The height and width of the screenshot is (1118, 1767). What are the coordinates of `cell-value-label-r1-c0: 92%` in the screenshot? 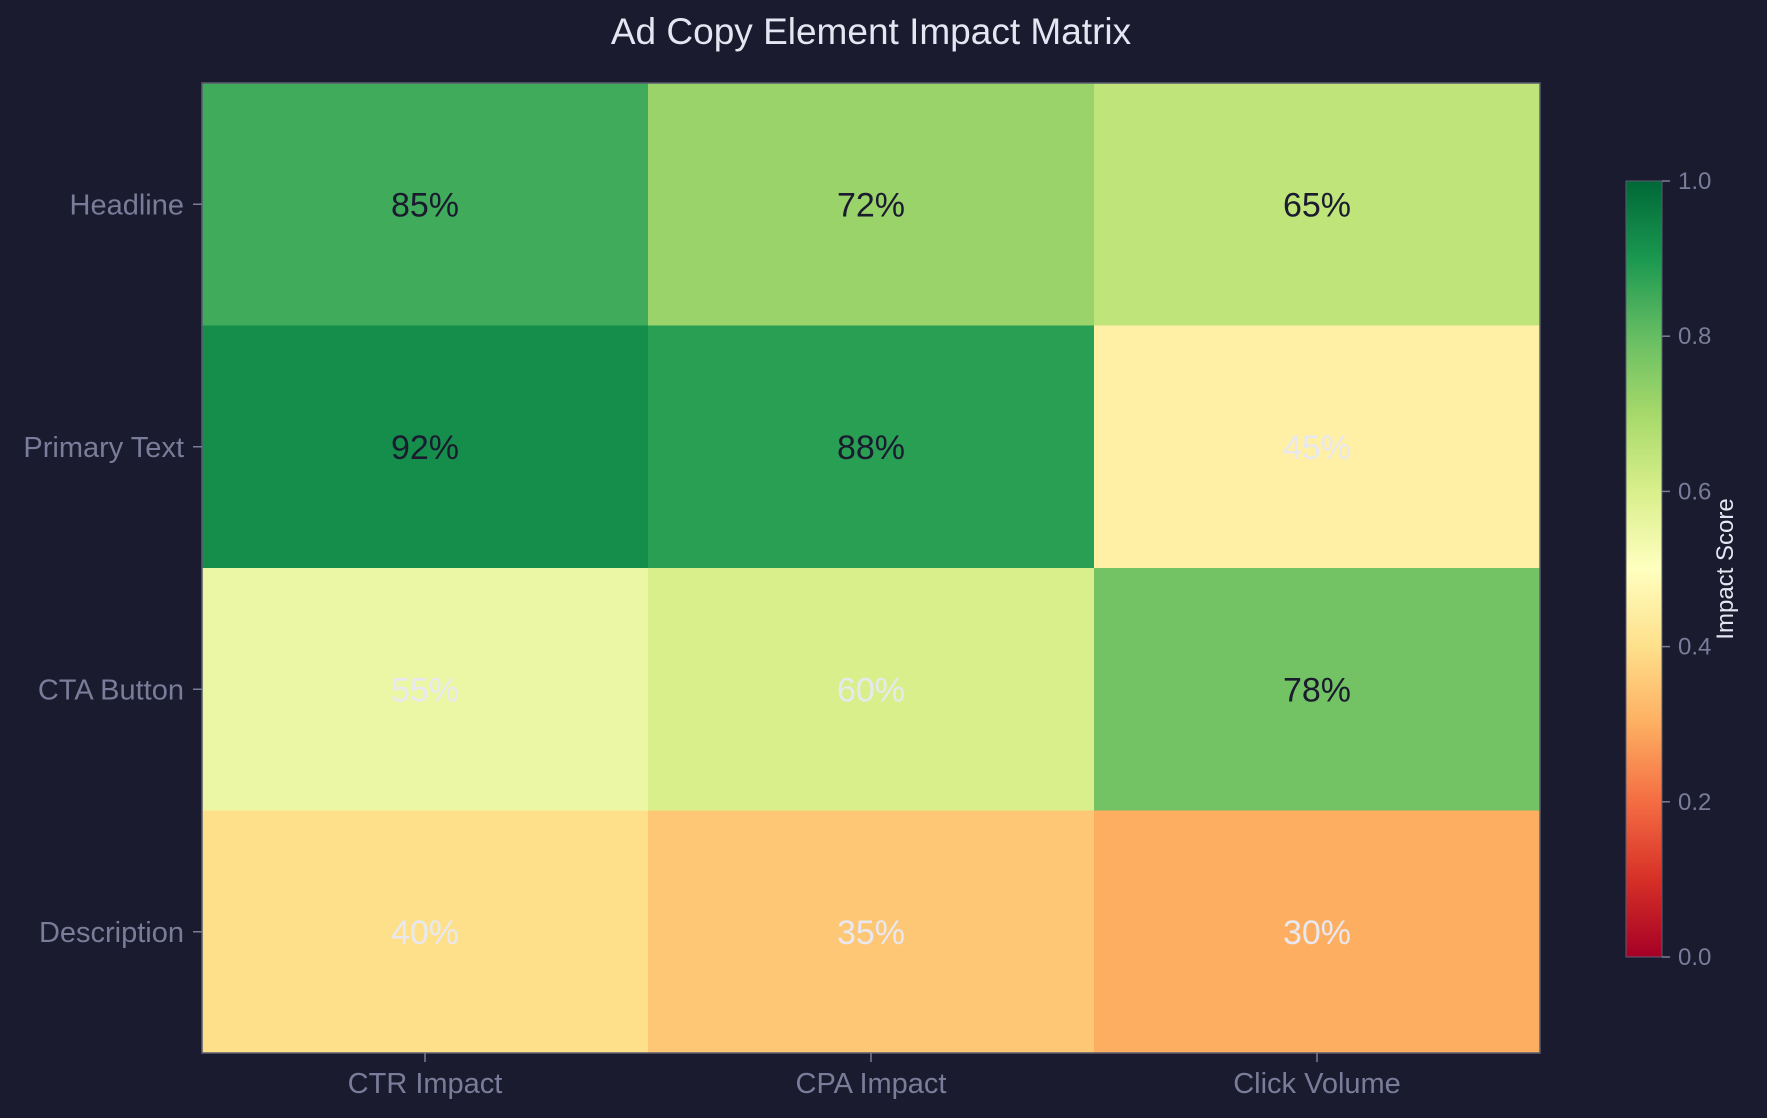 It's located at (425, 448).